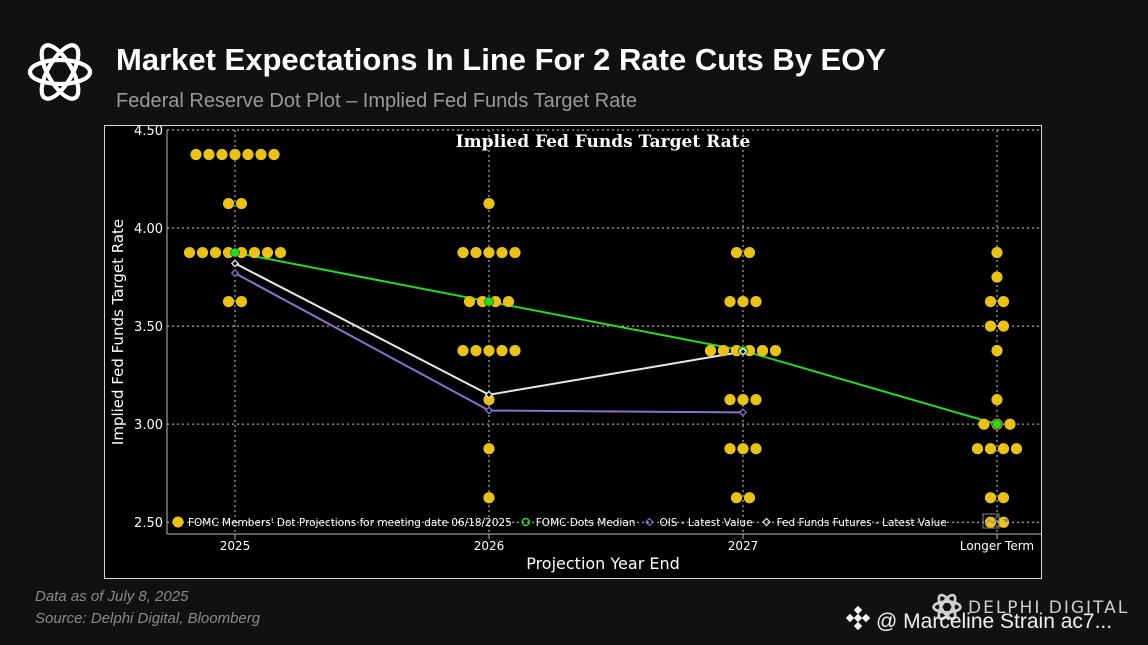 The width and height of the screenshot is (1148, 645). I want to click on x-axis-title: Projection Year End, so click(603, 563).